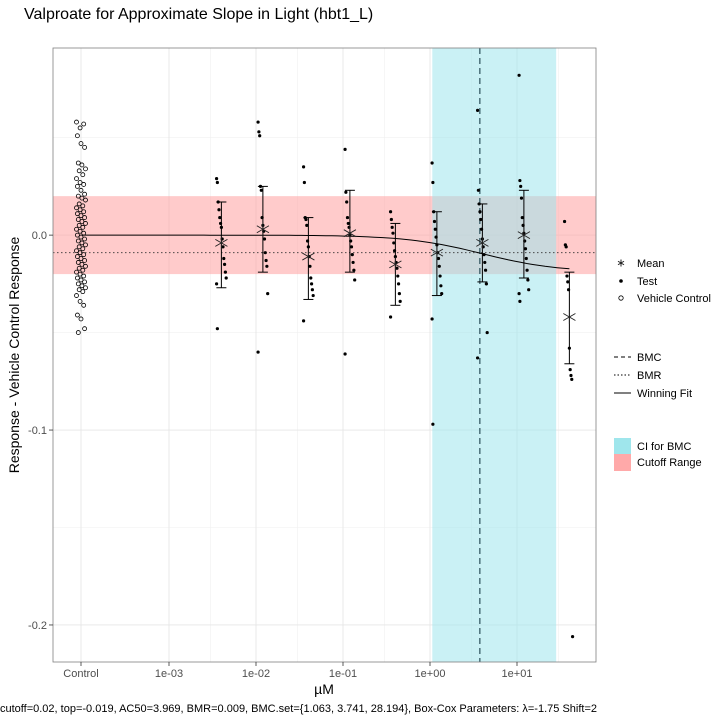 The width and height of the screenshot is (720, 720). What do you see at coordinates (647, 282) in the screenshot?
I see `legend-label: Test` at bounding box center [647, 282].